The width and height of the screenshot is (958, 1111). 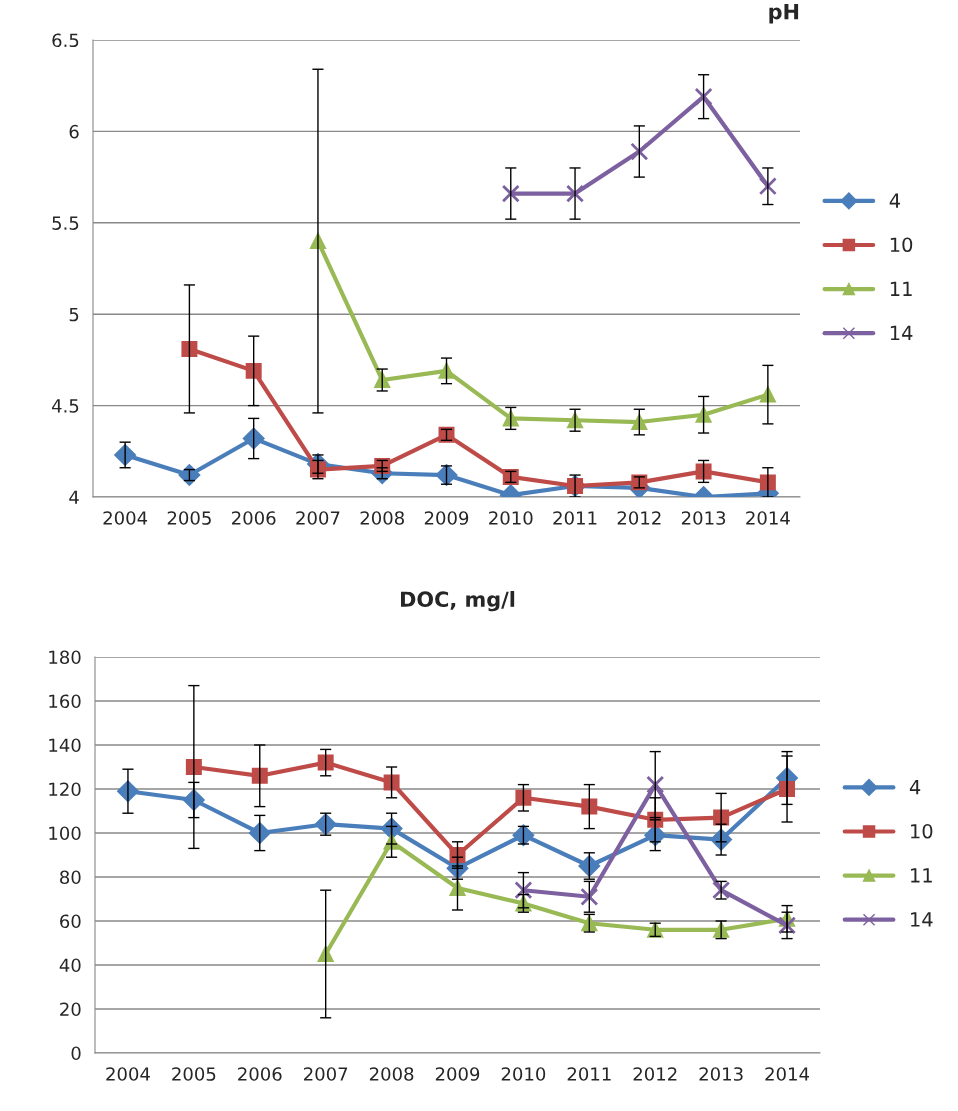 I want to click on y-tick-label: 180, so click(x=65, y=657).